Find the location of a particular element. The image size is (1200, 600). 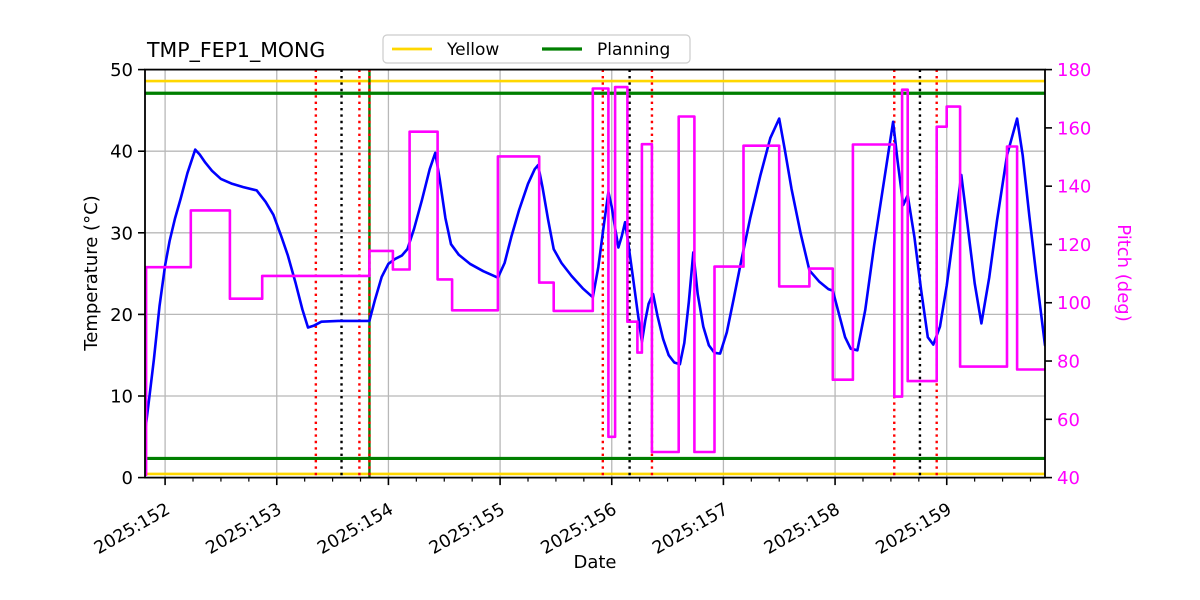

y-right-tick-label: 120 is located at coordinates (1074, 245).